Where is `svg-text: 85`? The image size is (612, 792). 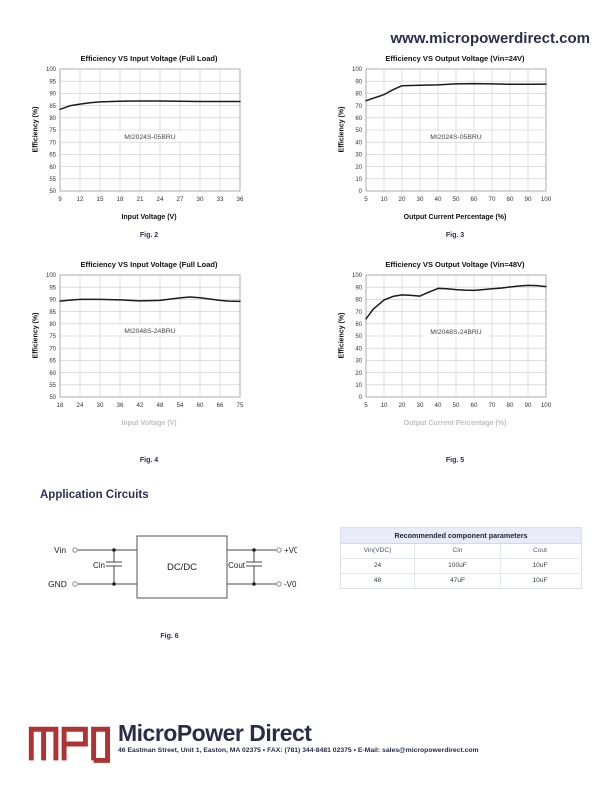 svg-text: 85 is located at coordinates (52, 107).